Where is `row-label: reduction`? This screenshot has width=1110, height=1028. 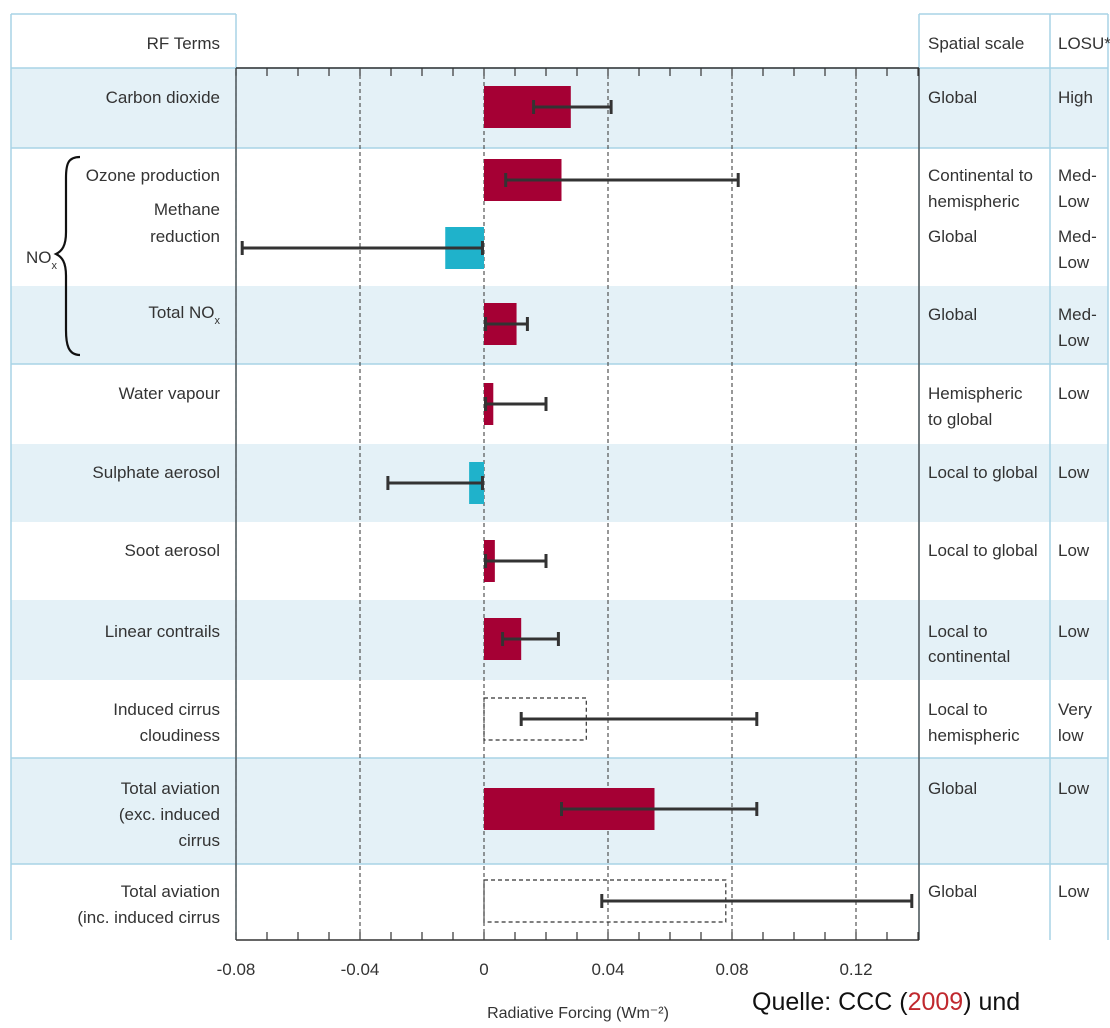
row-label: reduction is located at coordinates (185, 236).